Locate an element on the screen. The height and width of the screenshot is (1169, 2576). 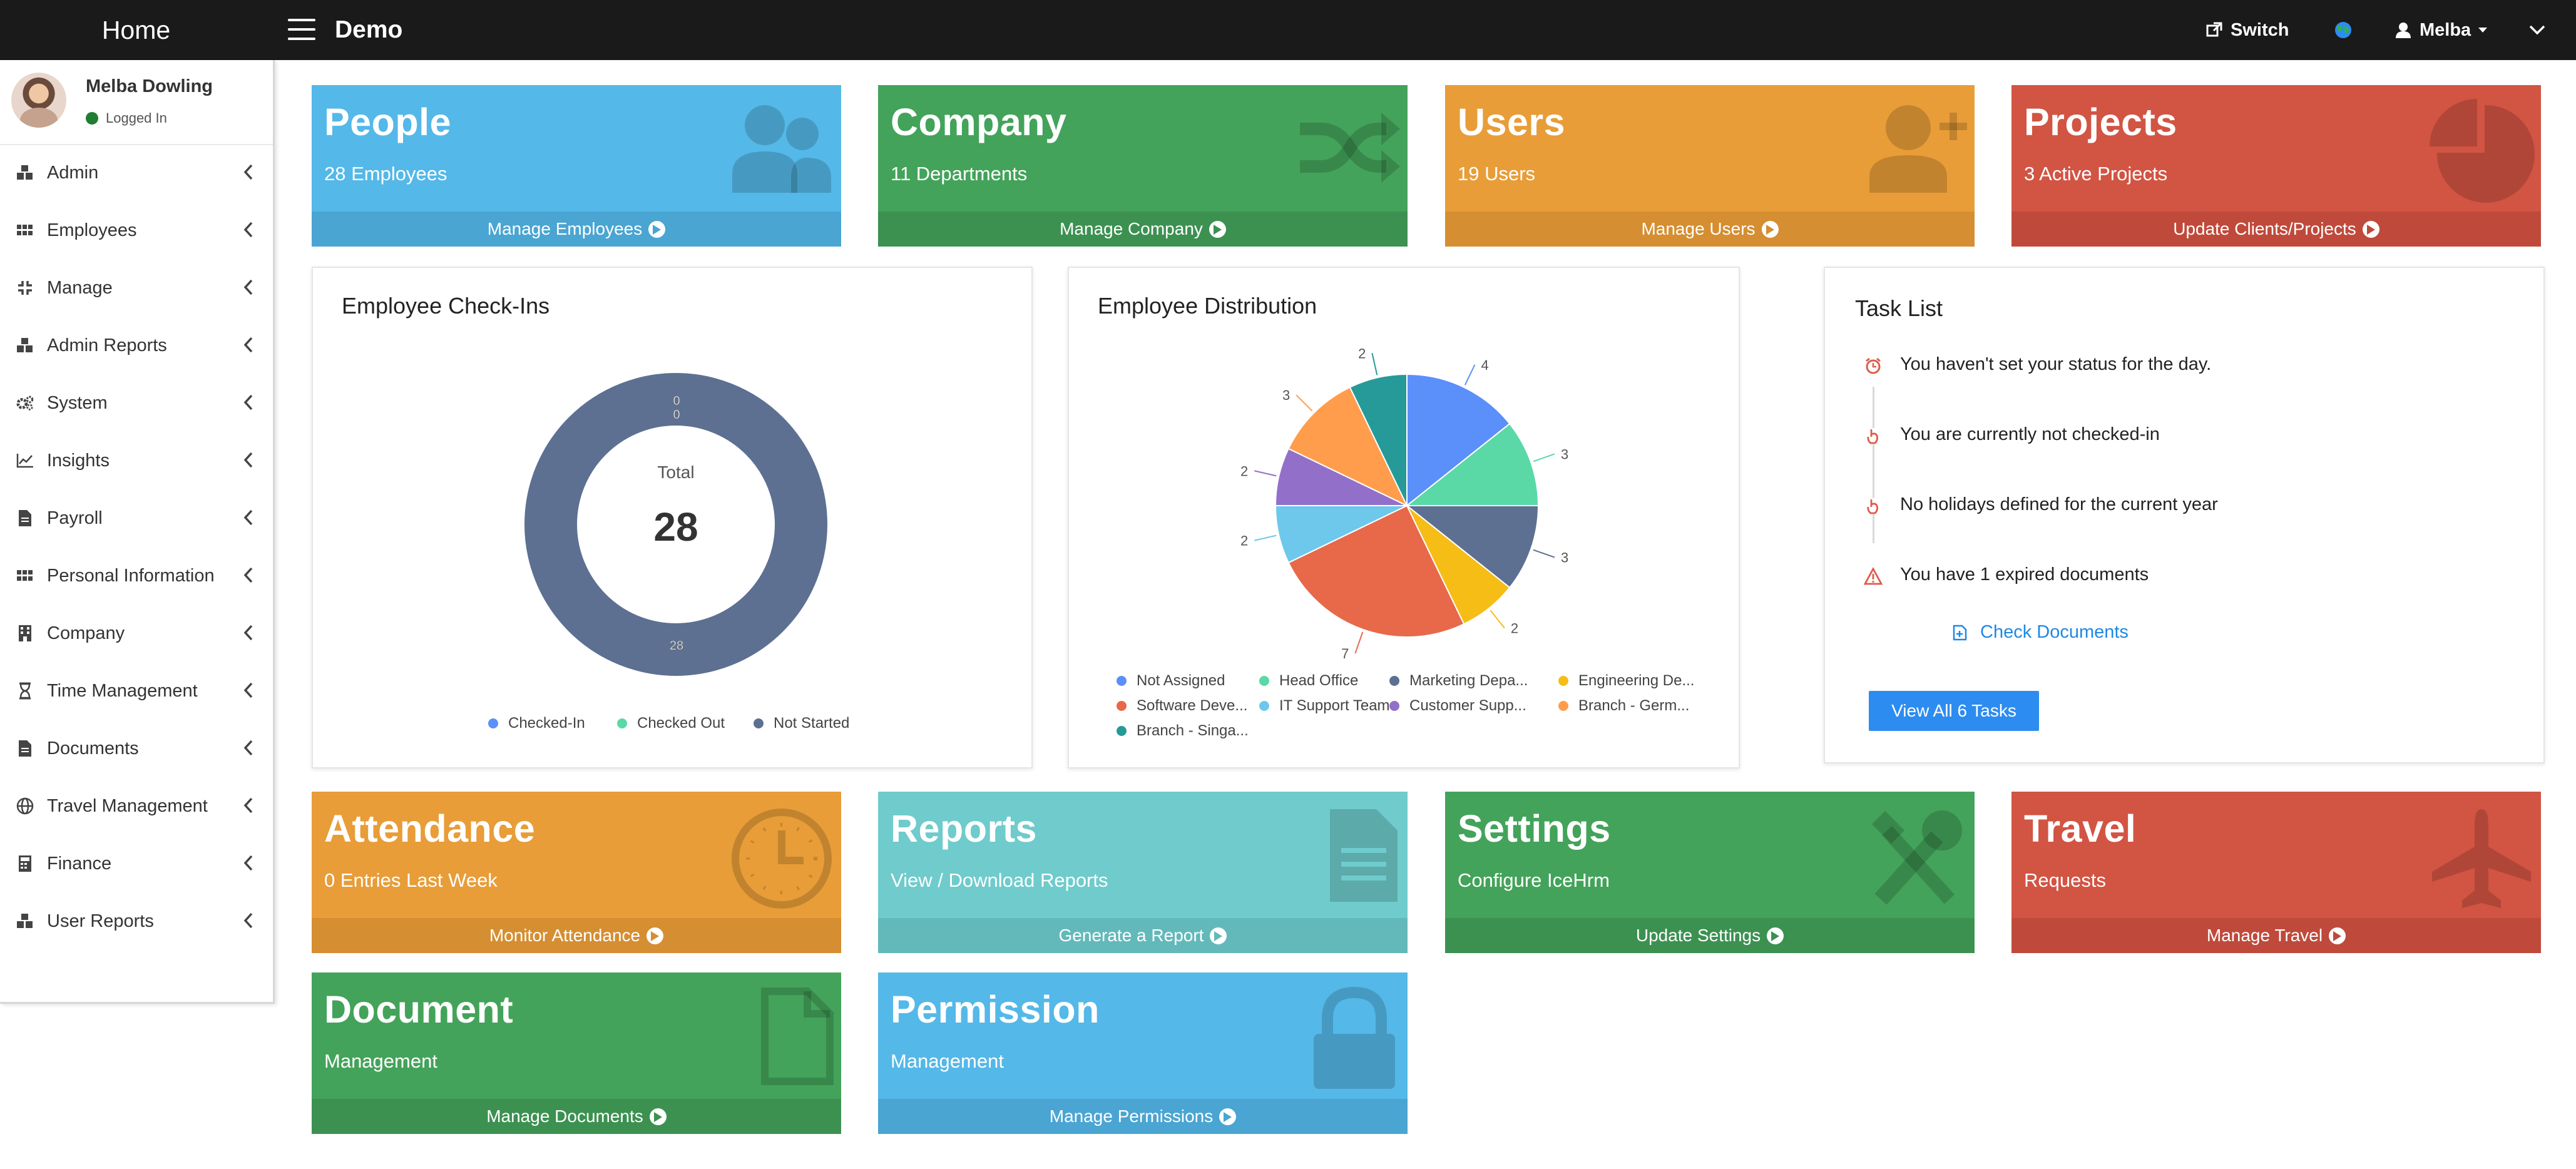
permission-tile: Permission Management Manage Permissions is located at coordinates (1143, 1053).